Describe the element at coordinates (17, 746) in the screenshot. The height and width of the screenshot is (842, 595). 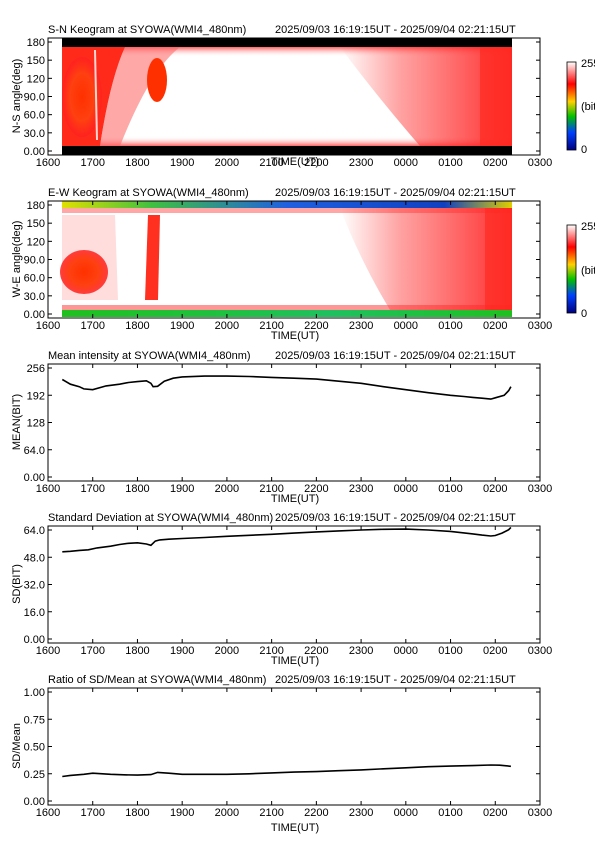
I see `ratio-ylabel: SD/Mean` at that location.